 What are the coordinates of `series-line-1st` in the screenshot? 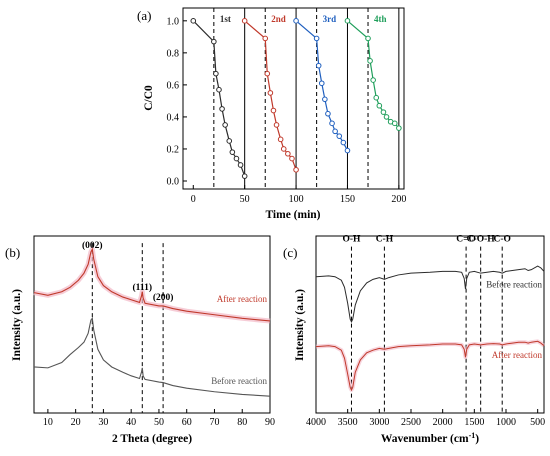 It's located at (219, 98).